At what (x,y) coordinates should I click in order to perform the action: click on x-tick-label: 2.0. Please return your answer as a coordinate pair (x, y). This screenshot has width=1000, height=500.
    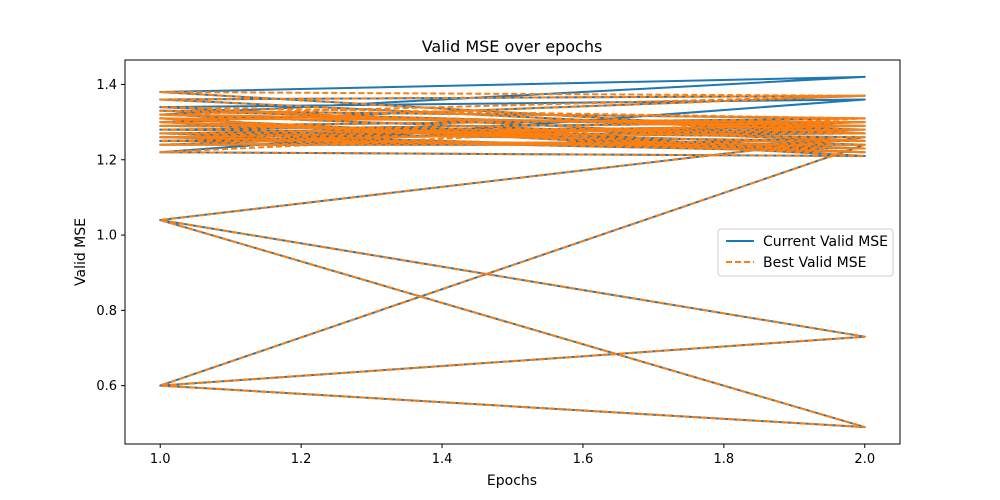
    Looking at the image, I should click on (864, 459).